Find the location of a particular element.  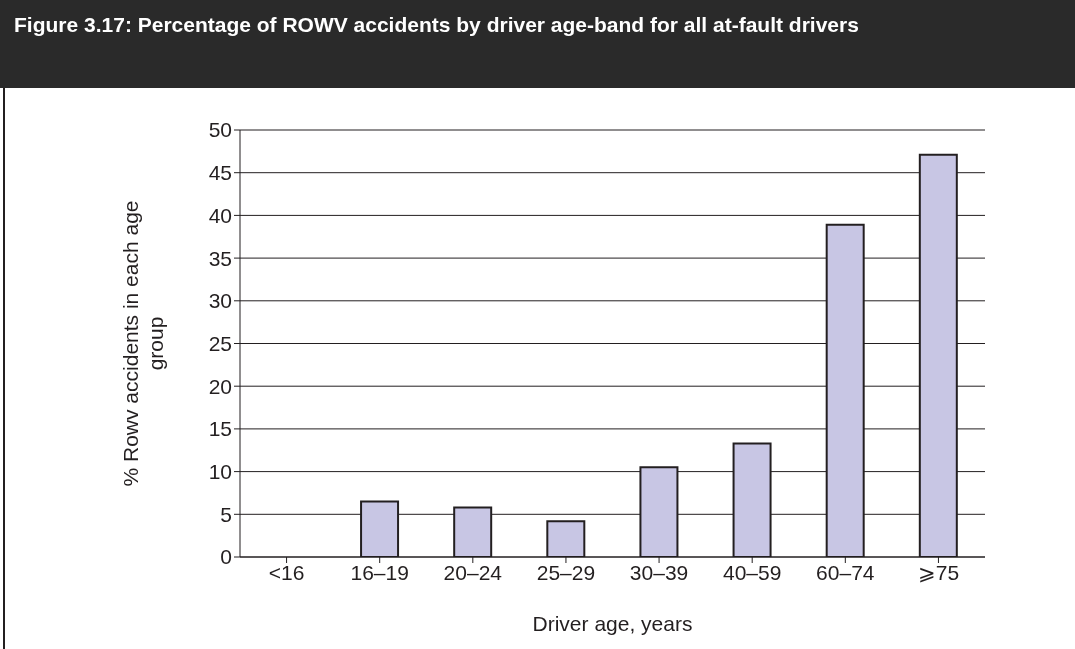

x-tick-label: 16–19 is located at coordinates (379, 572).